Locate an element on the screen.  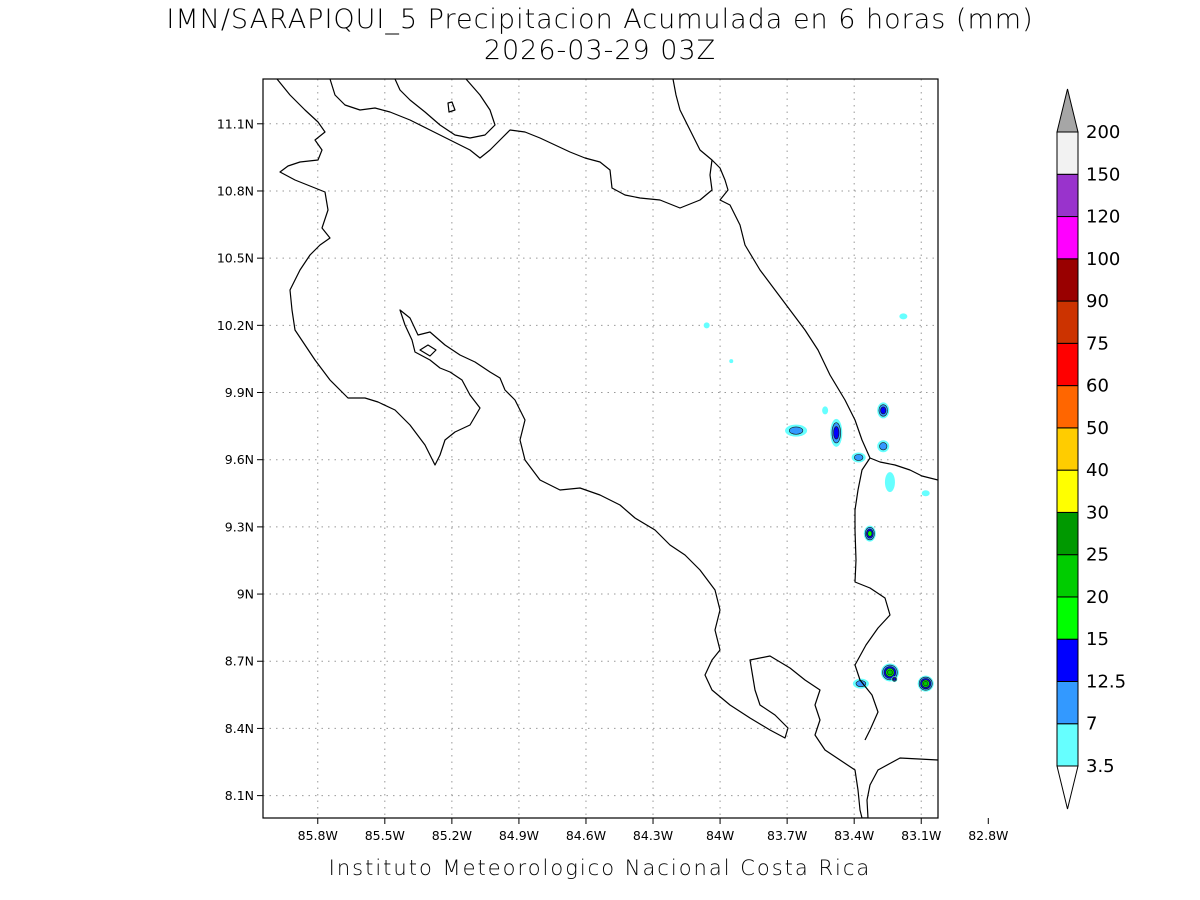
lat-tick-label: 9N is located at coordinates (245, 594).